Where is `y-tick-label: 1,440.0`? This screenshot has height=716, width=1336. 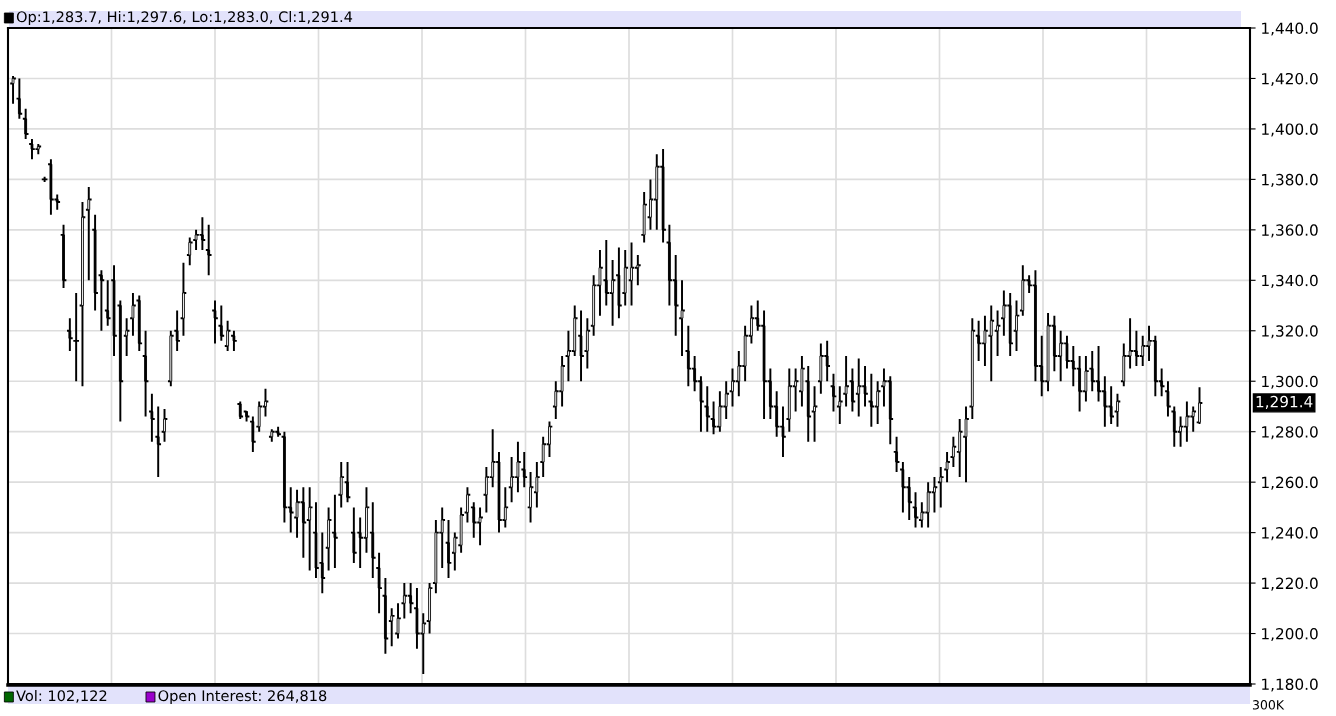 y-tick-label: 1,440.0 is located at coordinates (1290, 29).